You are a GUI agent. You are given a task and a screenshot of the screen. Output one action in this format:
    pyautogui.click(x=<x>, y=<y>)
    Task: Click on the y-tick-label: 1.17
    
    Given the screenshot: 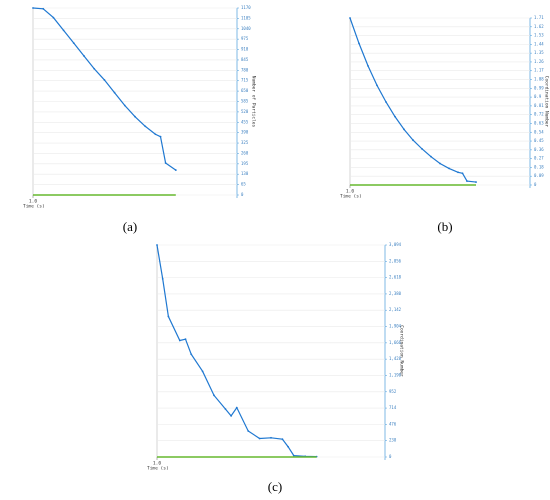 What is the action you would take?
    pyautogui.click(x=539, y=70)
    